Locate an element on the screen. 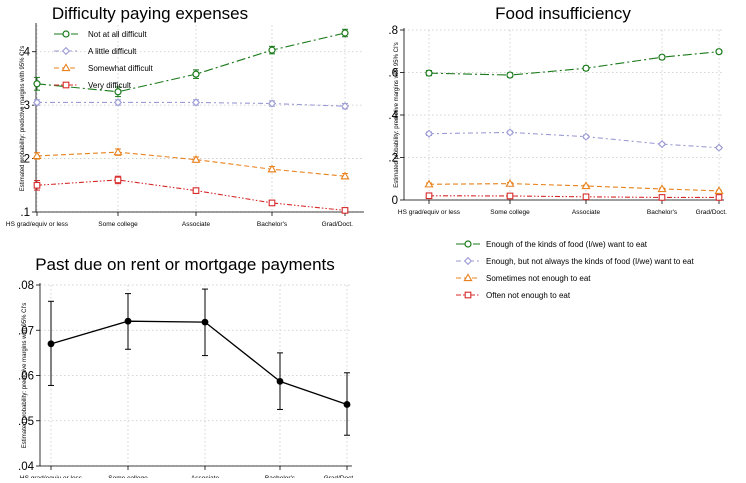 The height and width of the screenshot is (483, 746). food-ytick-label: 0 is located at coordinates (395, 201).